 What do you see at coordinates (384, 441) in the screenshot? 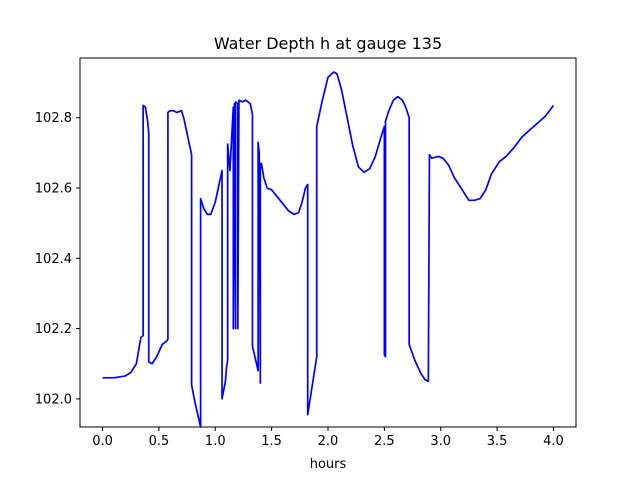
I see `x-tick-label: 2.5` at bounding box center [384, 441].